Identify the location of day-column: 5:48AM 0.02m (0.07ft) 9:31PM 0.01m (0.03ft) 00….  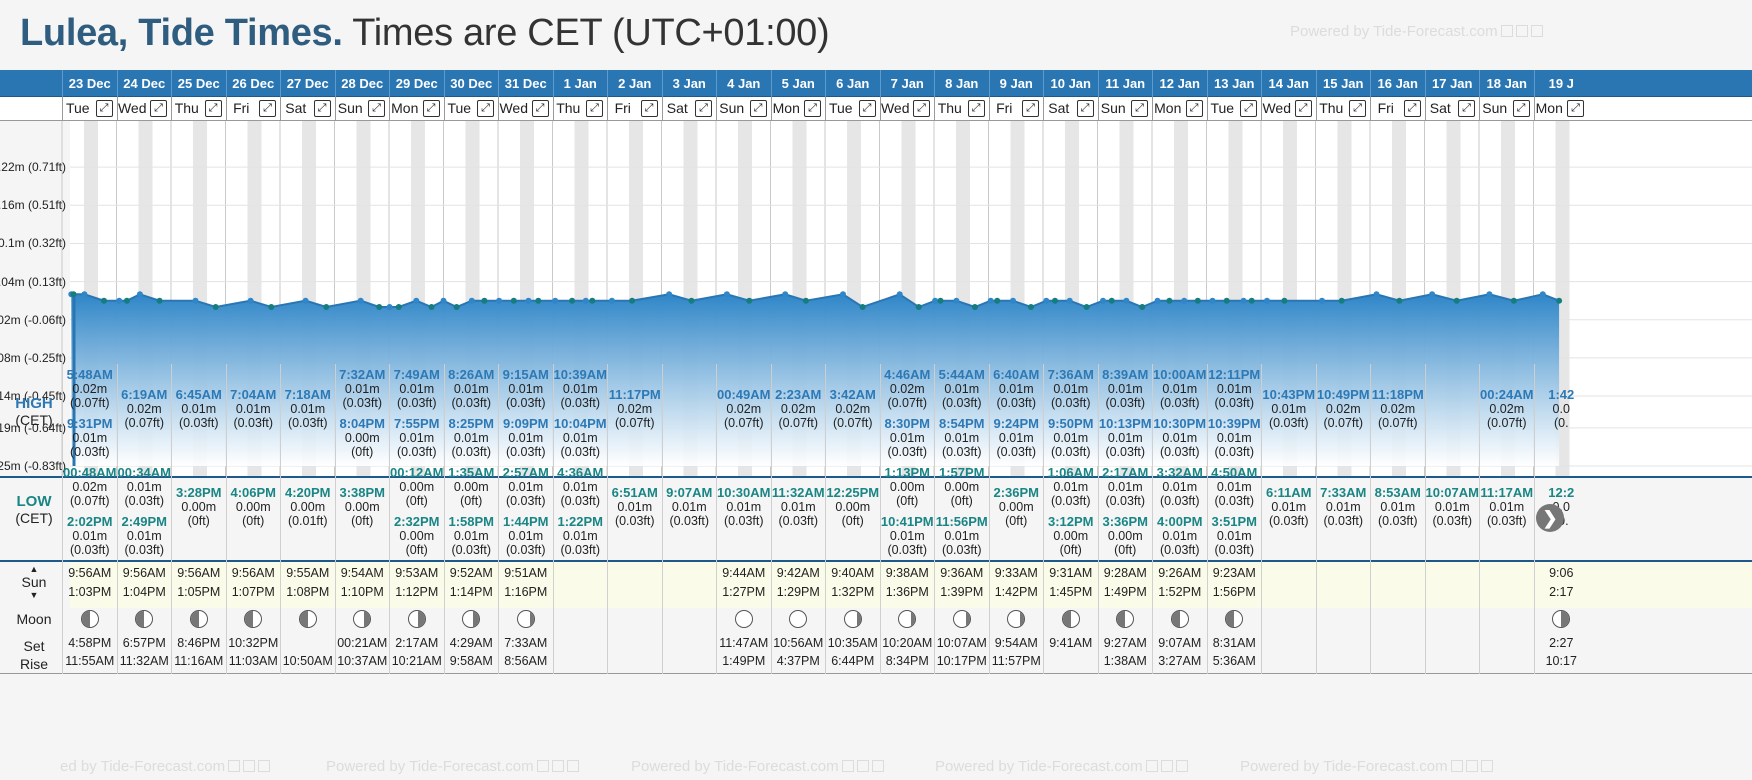
(89, 519).